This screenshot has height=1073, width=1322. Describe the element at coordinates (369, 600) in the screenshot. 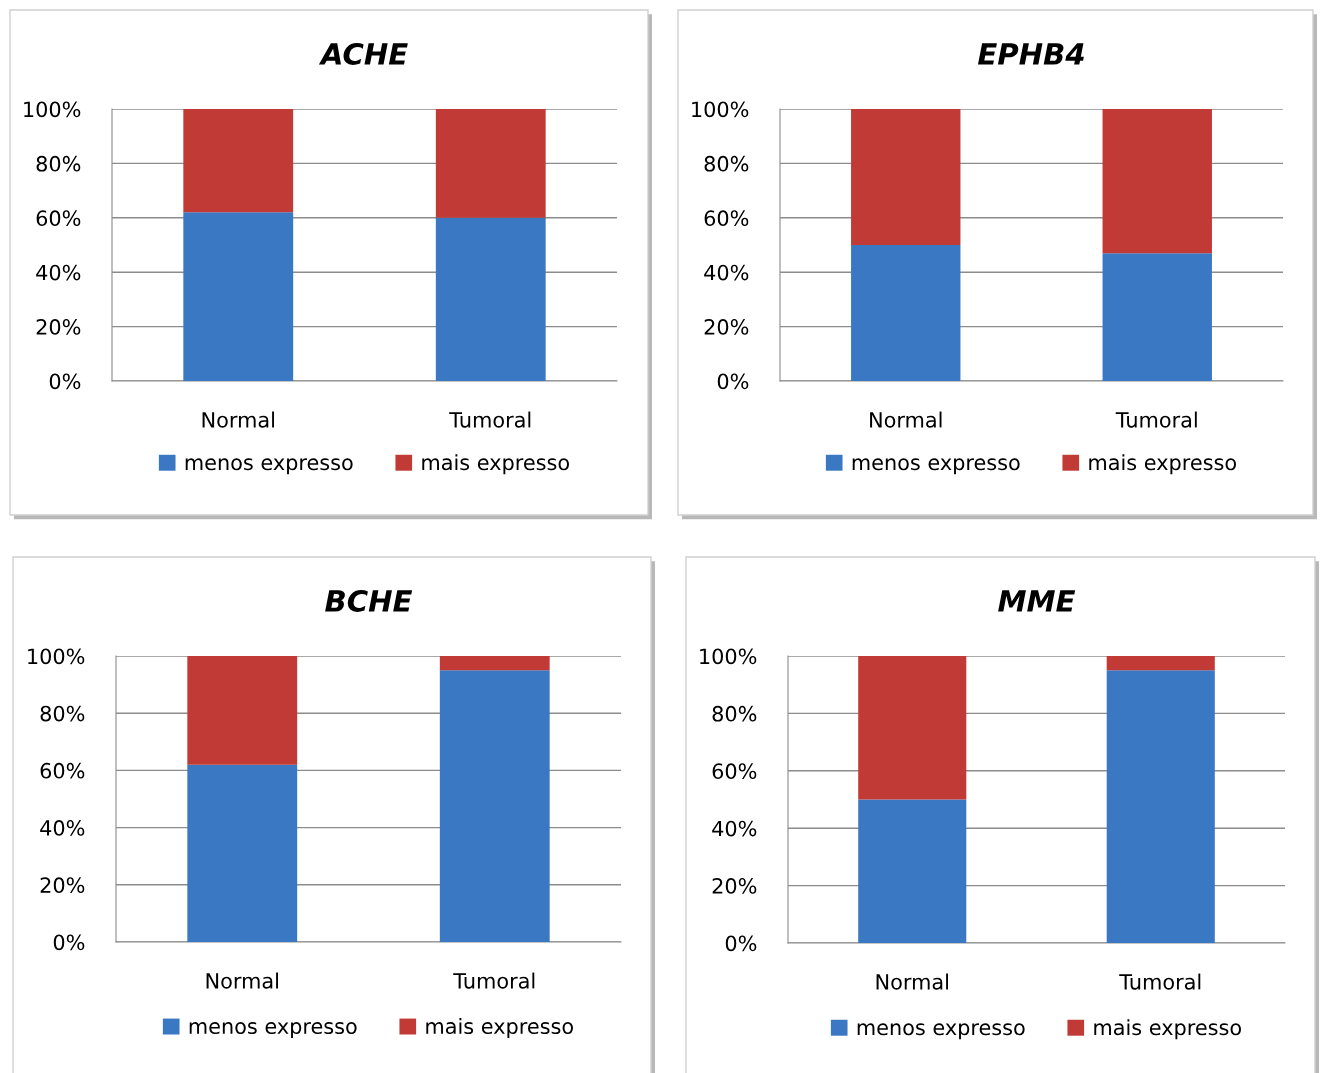

I see `chart-title: BCHE` at that location.